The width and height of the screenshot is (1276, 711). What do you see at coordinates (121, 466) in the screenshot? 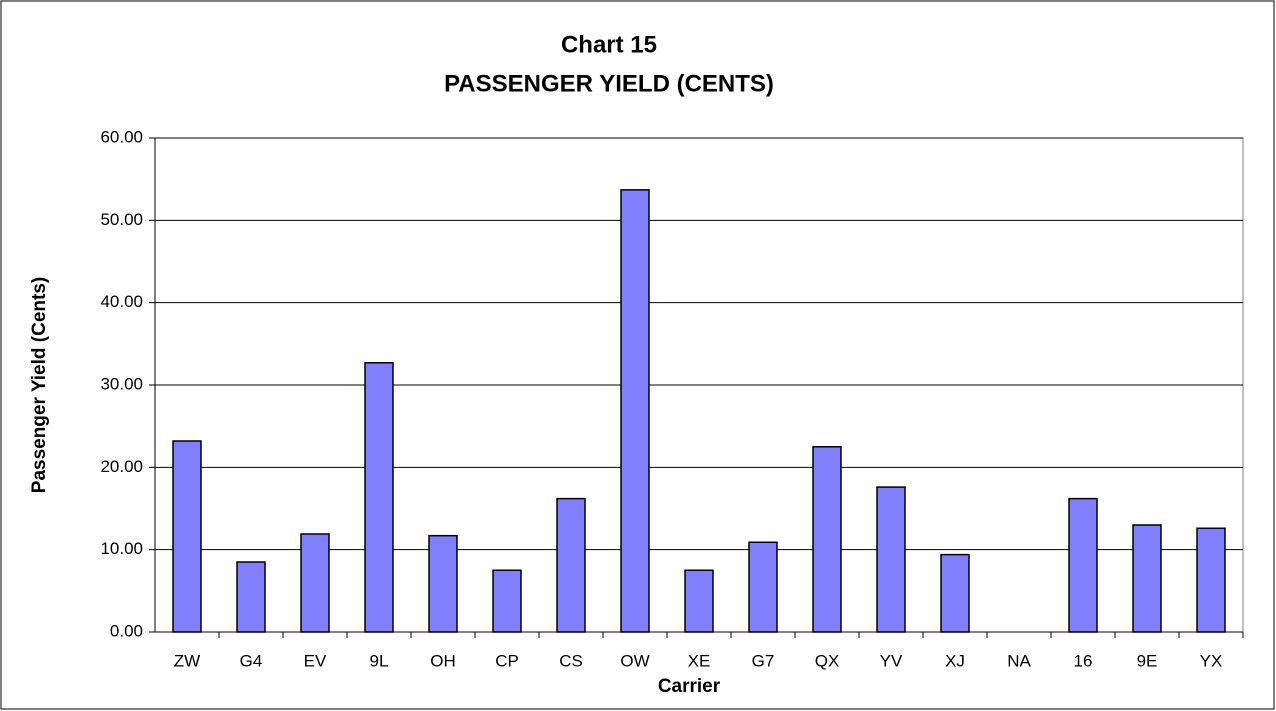
I see `y-tick-label: 20.00` at bounding box center [121, 466].